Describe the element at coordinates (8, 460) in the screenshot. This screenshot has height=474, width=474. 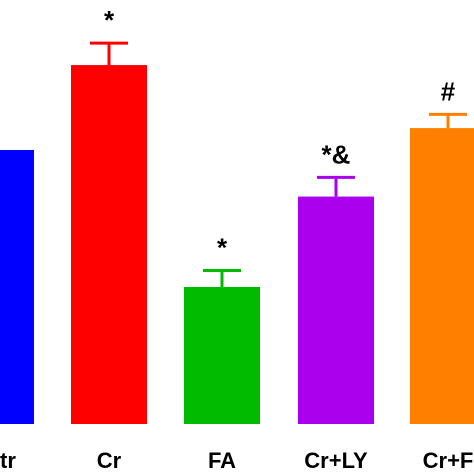
I see `tick-label-0: tr` at that location.